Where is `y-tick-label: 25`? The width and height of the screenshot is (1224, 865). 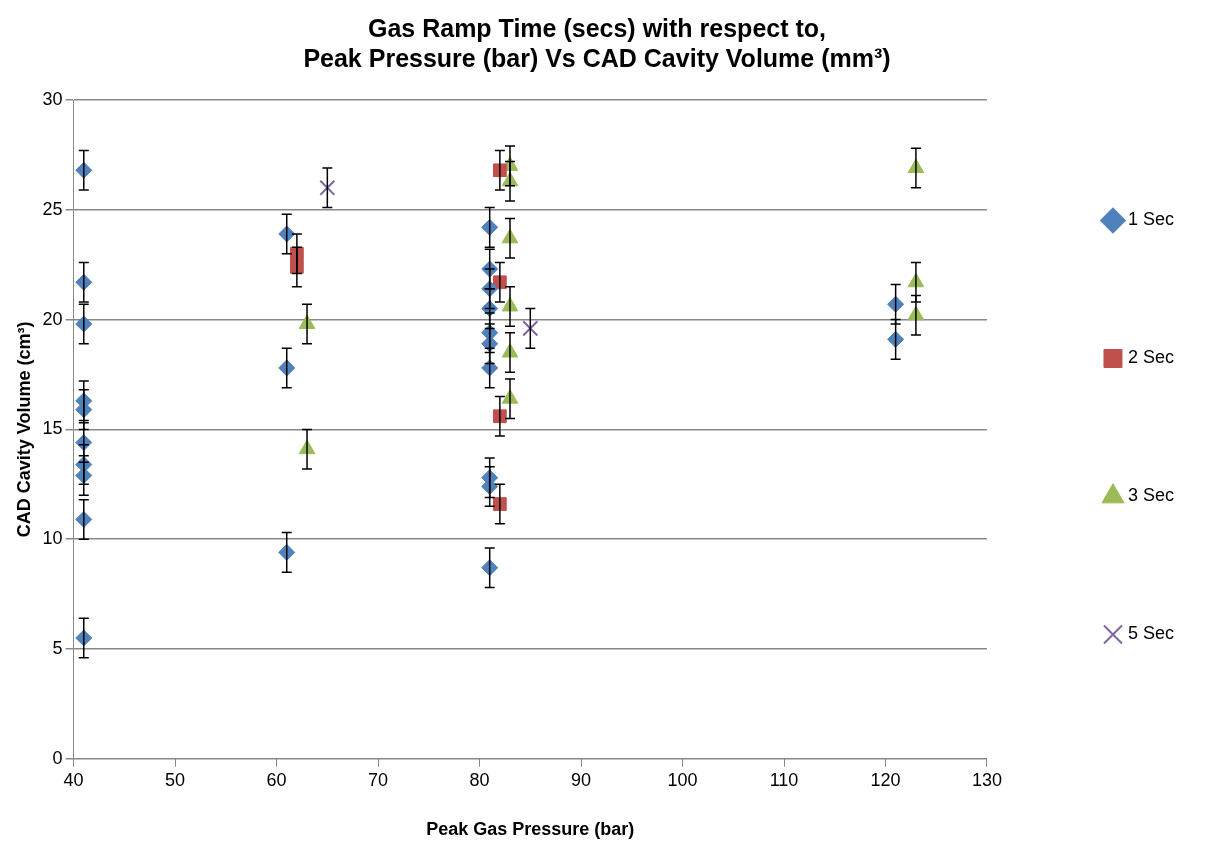 y-tick-label: 25 is located at coordinates (52, 208).